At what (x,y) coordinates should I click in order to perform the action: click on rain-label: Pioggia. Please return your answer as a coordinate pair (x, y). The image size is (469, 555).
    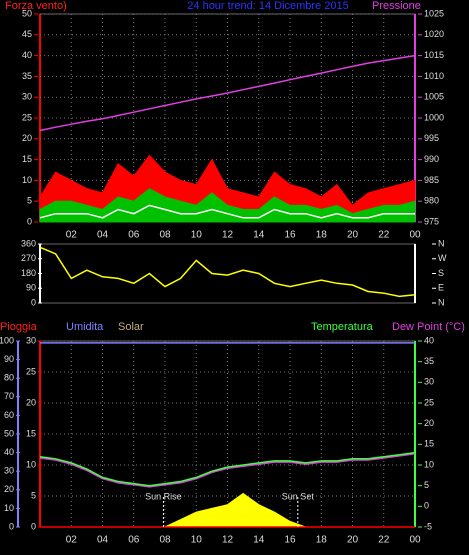
    Looking at the image, I should click on (19, 327).